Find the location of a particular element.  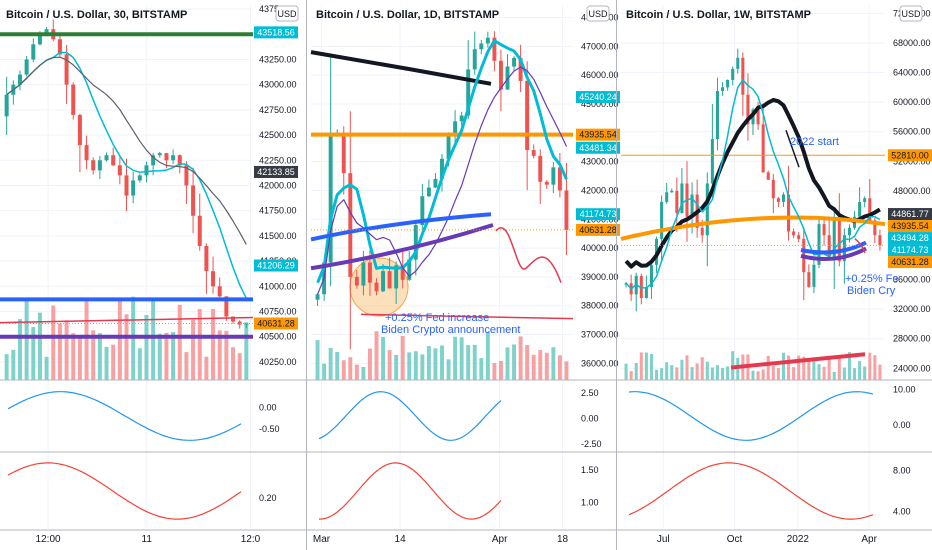

annotation-arrow is located at coordinates (792, 148).